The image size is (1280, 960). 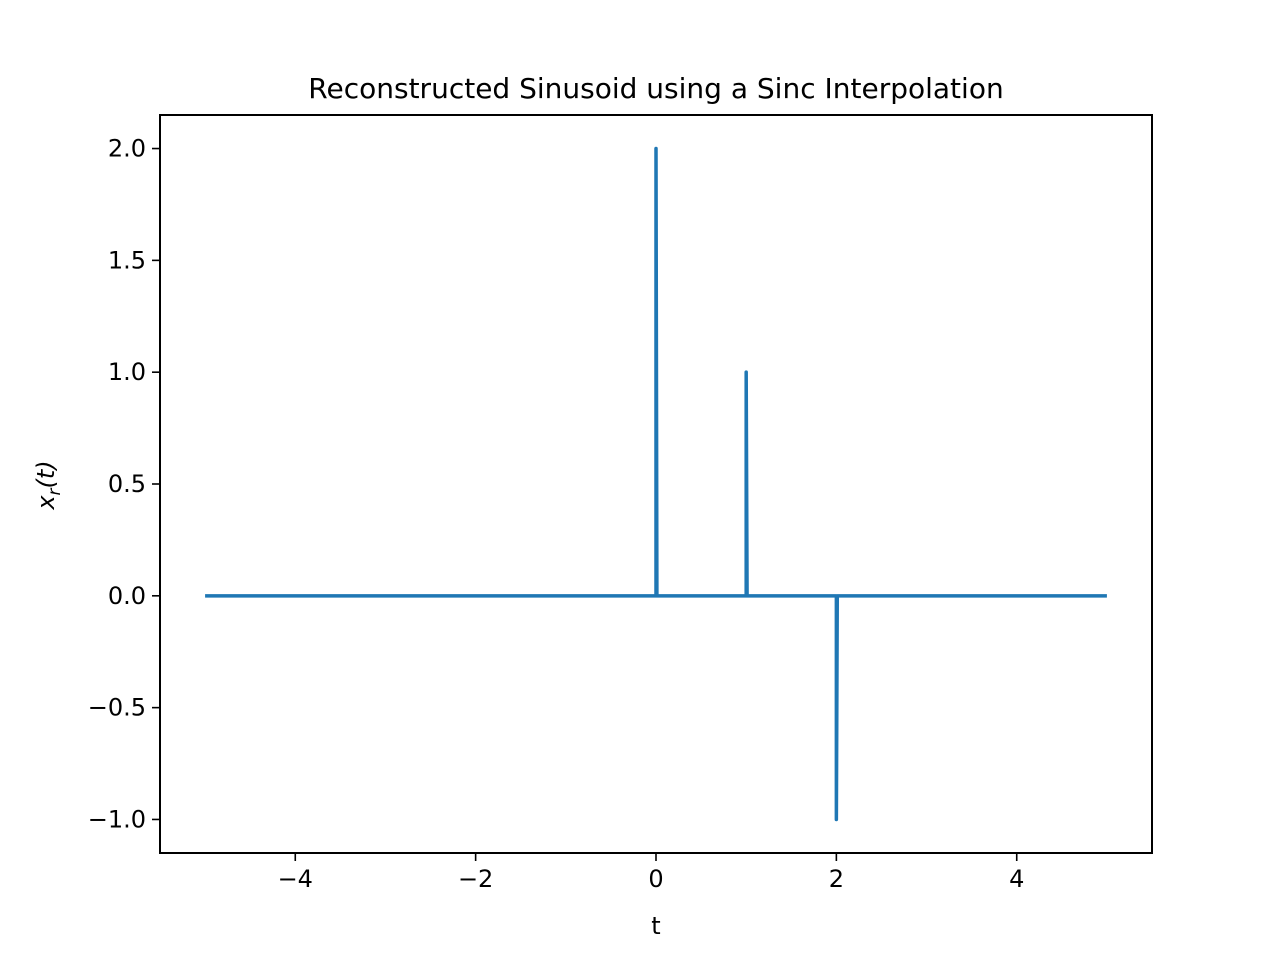 What do you see at coordinates (1016, 879) in the screenshot?
I see `x-tick-label: 4` at bounding box center [1016, 879].